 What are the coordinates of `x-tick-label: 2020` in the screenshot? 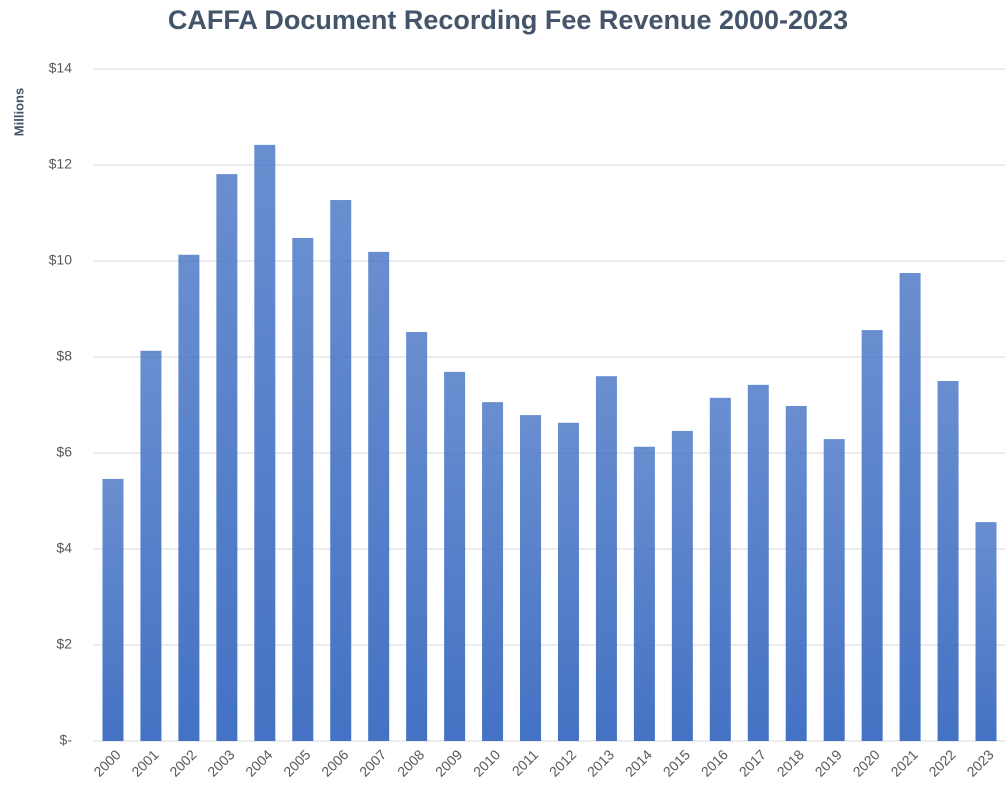 It's located at (866, 762).